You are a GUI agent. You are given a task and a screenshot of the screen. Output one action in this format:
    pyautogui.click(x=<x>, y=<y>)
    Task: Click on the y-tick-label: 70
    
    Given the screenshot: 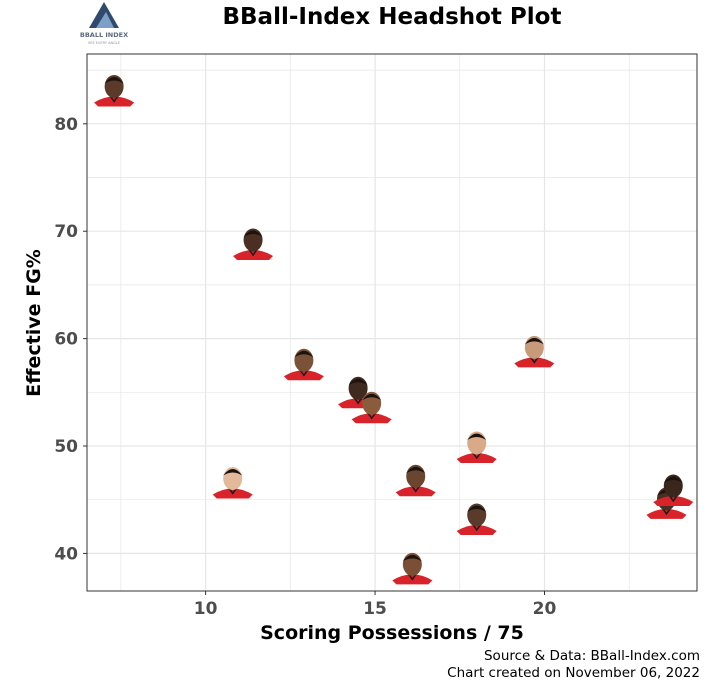 What is the action you would take?
    pyautogui.click(x=66, y=232)
    